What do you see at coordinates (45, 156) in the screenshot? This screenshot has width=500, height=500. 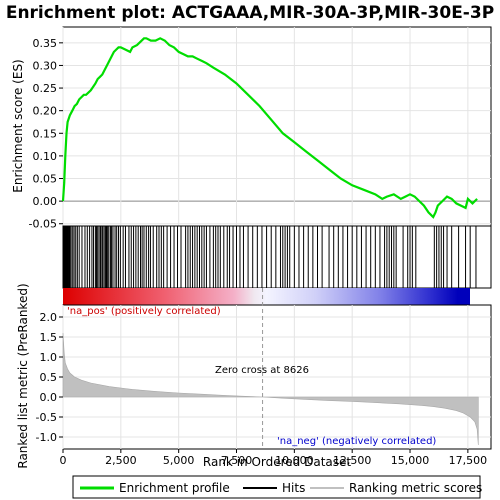 I see `es-y-tick-label: 0.10` at bounding box center [45, 156].